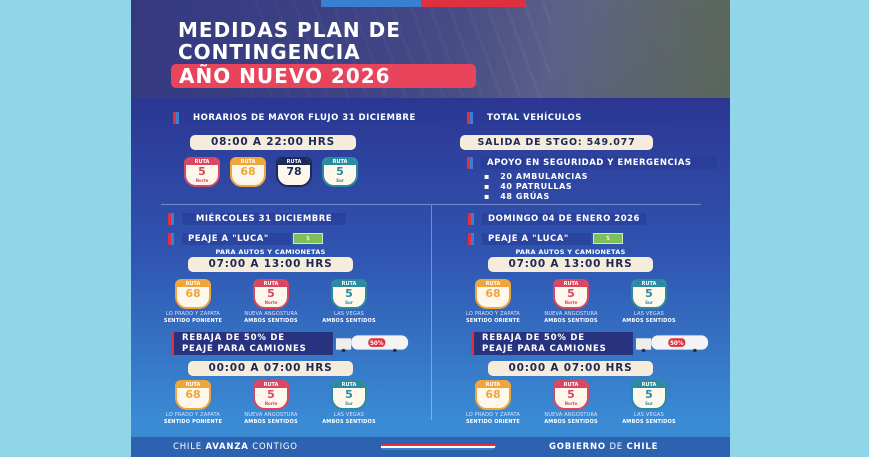 The image size is (869, 457). I want to click on column-date: MIÉRCOLES 31 DICIEMBRE, so click(257, 219).